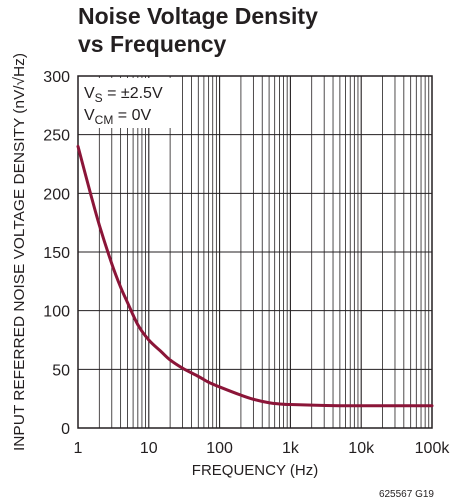 The image size is (450, 501). I want to click on condition-vs: VS = ±2.5V, so click(123, 95).